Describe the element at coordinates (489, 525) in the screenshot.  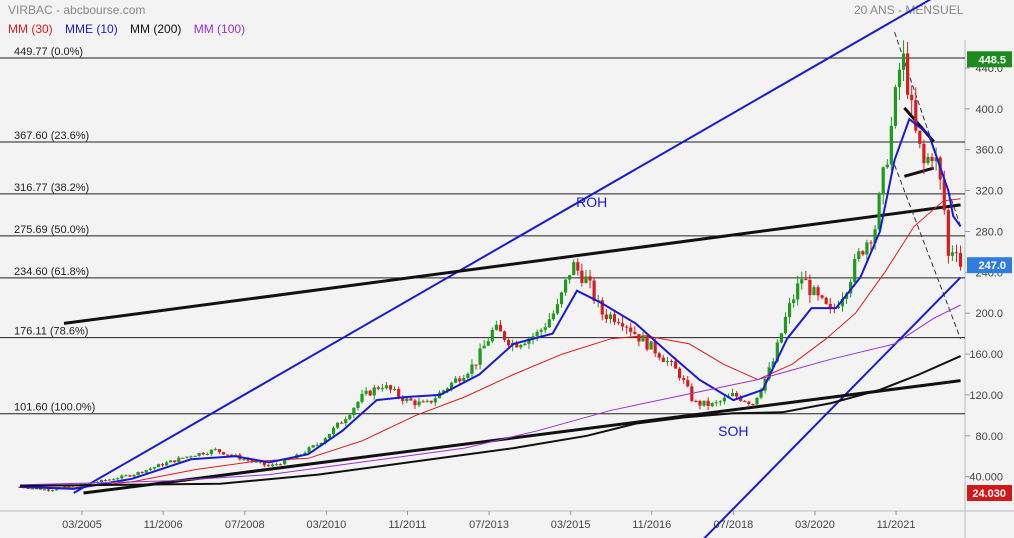
I see `x-tick-label: 07/2013` at that location.